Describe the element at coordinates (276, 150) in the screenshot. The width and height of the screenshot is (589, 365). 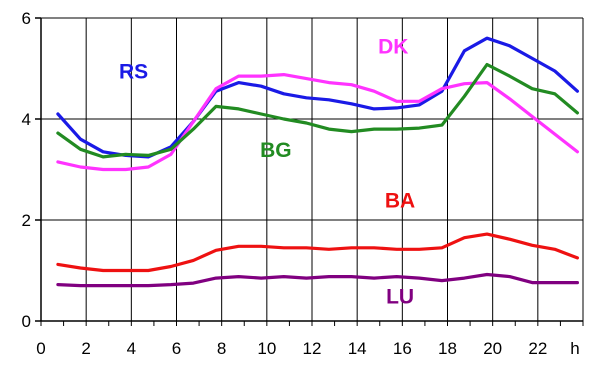
I see `series-label-bg: BG` at that location.